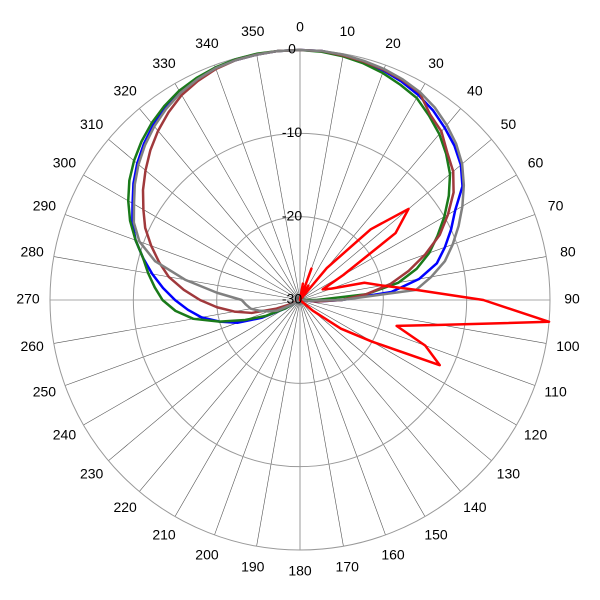 This screenshot has height=600, width=600. I want to click on angle-label: 40, so click(475, 90).